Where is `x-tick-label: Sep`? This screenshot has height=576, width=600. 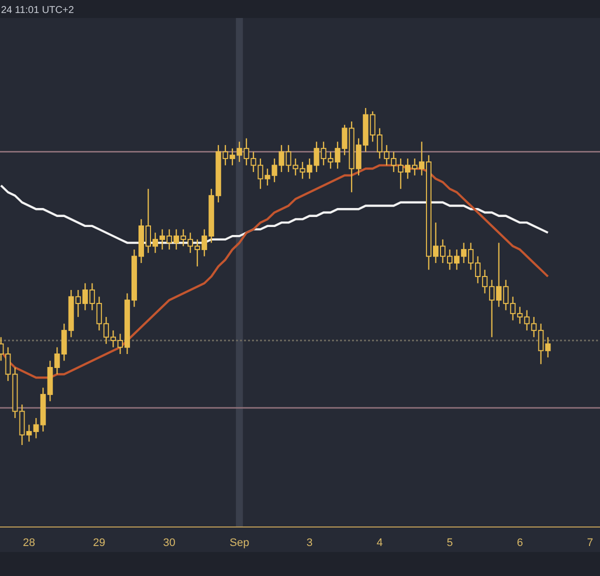 x-tick-label: Sep is located at coordinates (240, 543).